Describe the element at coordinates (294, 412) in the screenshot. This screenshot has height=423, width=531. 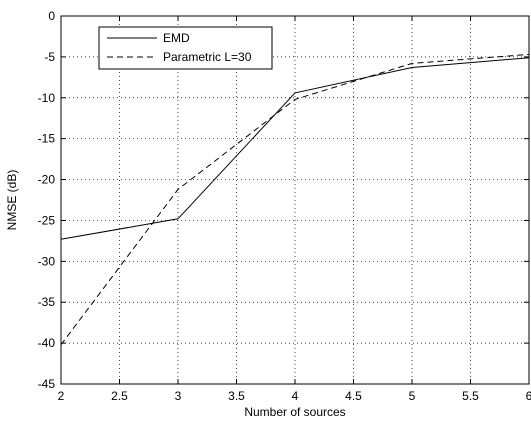
I see `x-axis-title: Number of sources` at that location.